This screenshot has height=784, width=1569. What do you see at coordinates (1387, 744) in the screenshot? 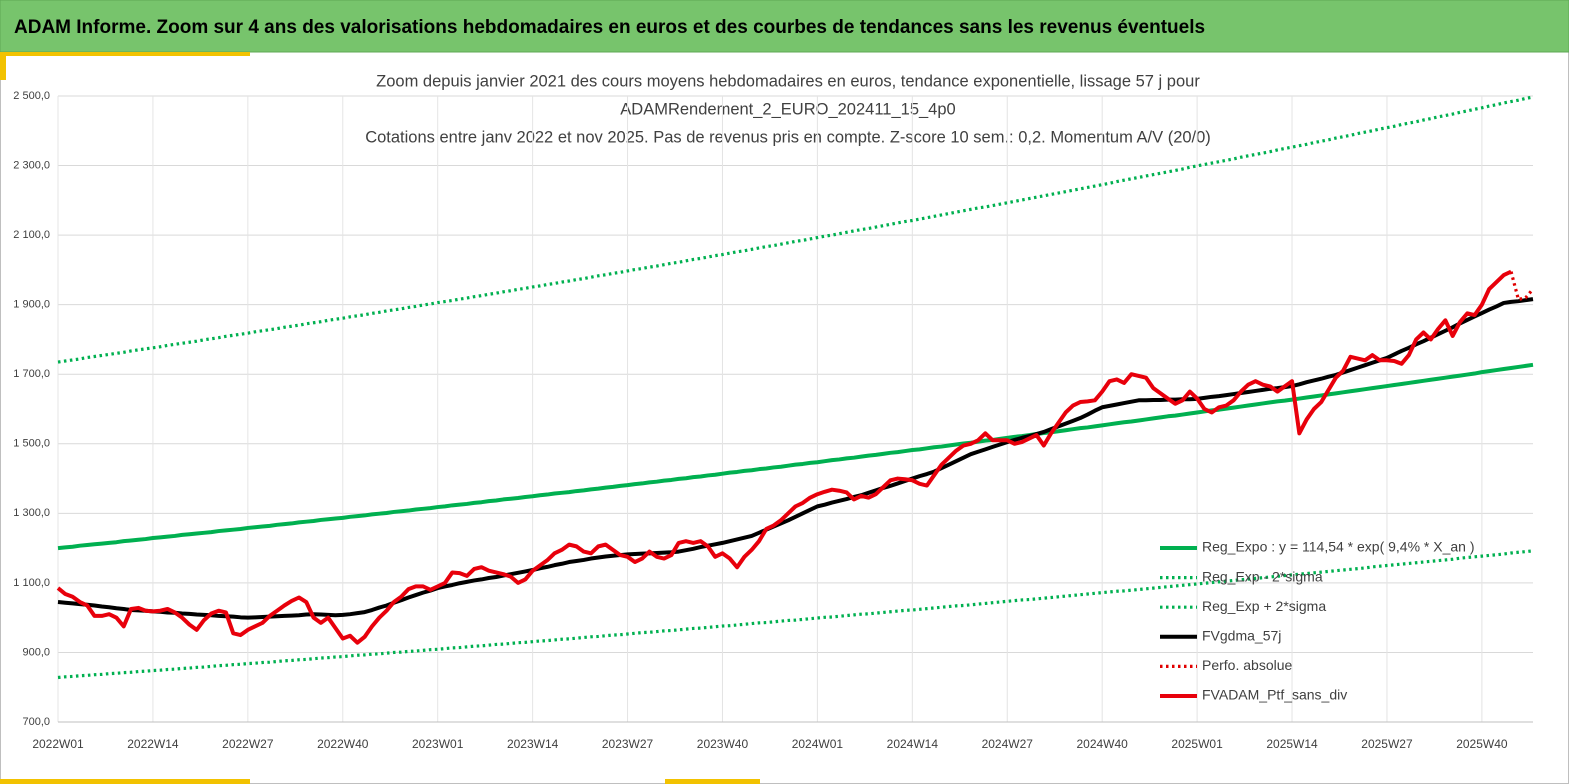
I see `x-tick-label: 2025W27` at bounding box center [1387, 744].